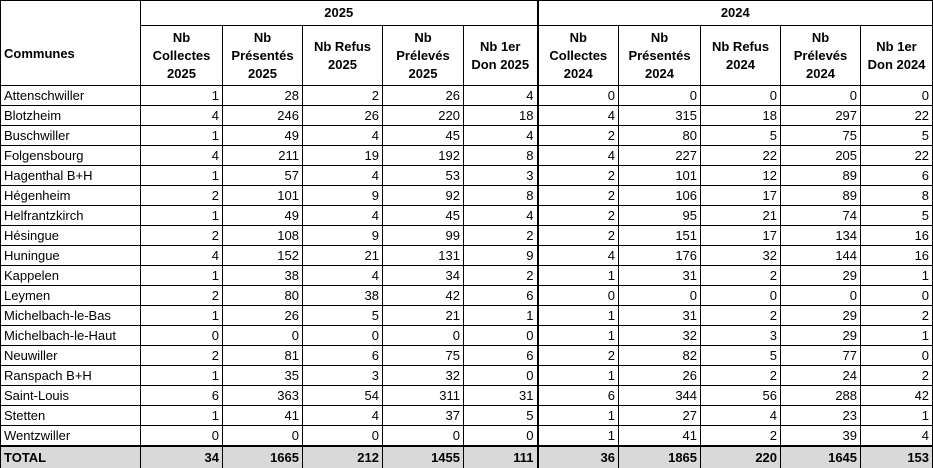  What do you see at coordinates (70, 295) in the screenshot?
I see `commune-name: Leymen` at bounding box center [70, 295].